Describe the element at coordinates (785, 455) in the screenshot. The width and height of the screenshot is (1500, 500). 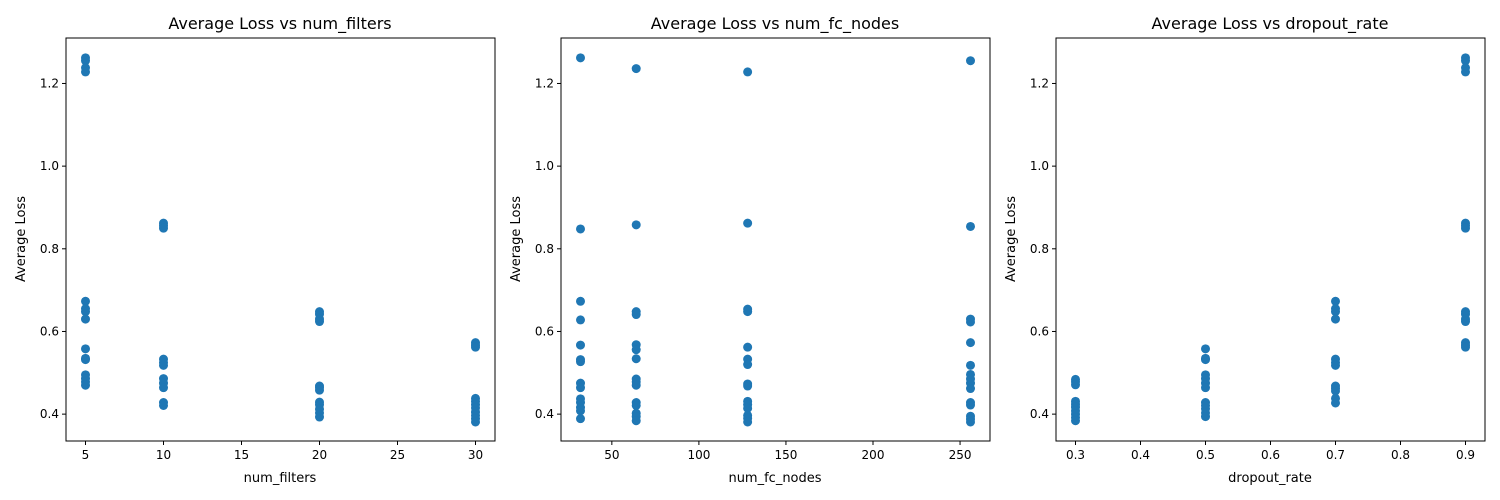
I see `x-tick-label: 150` at that location.